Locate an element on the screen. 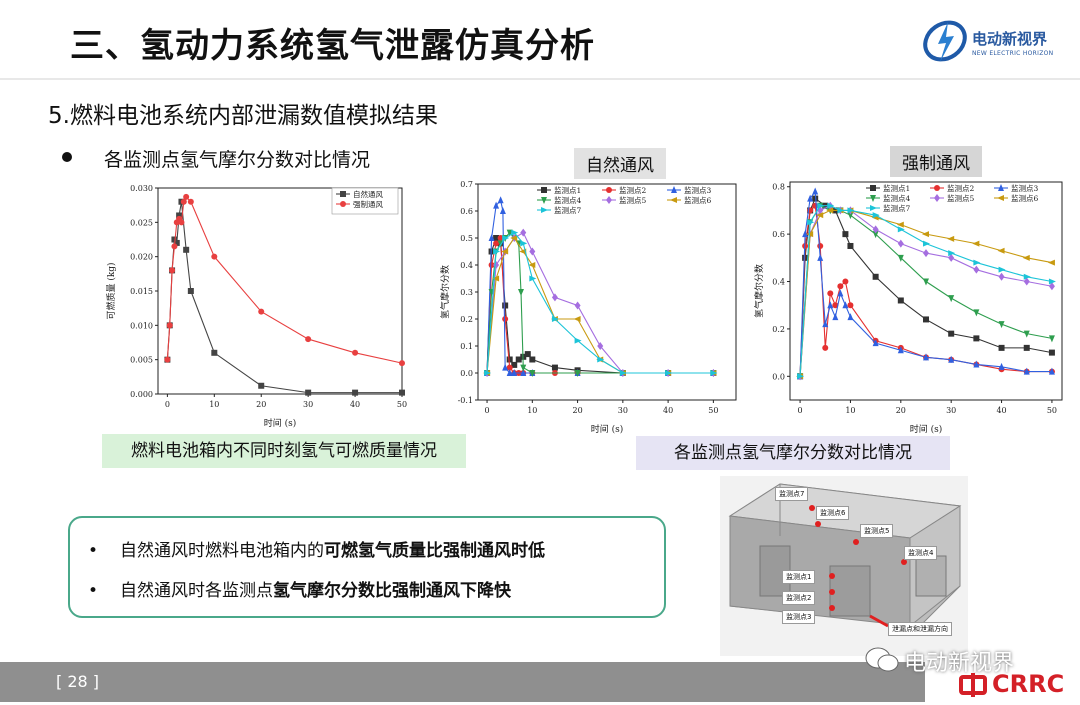  header-divider is located at coordinates (540, 79).